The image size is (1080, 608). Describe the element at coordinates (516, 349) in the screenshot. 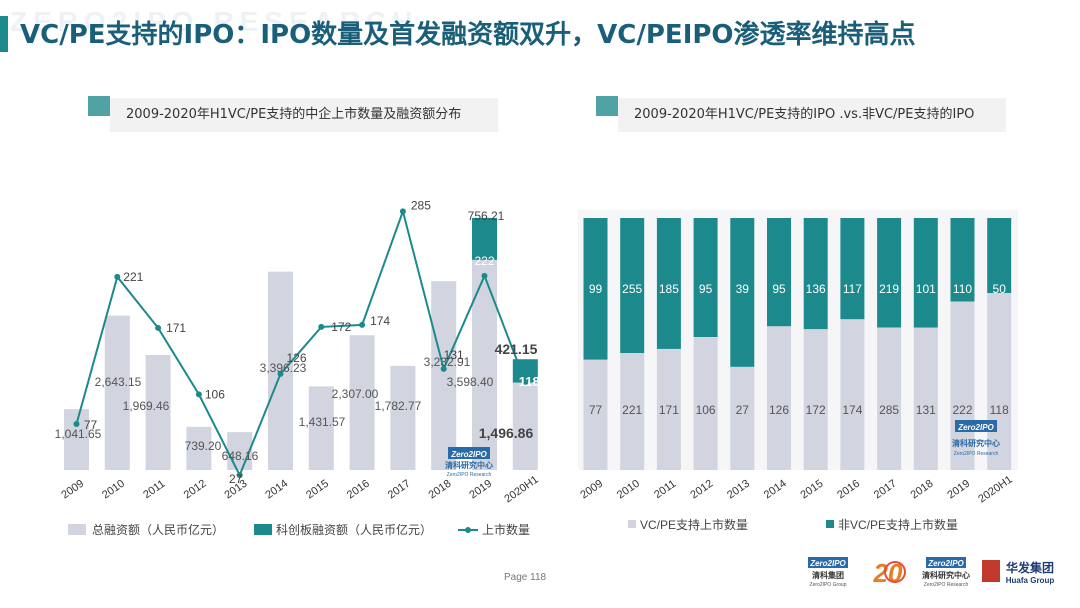

I see `star-market-label: 421.15` at that location.